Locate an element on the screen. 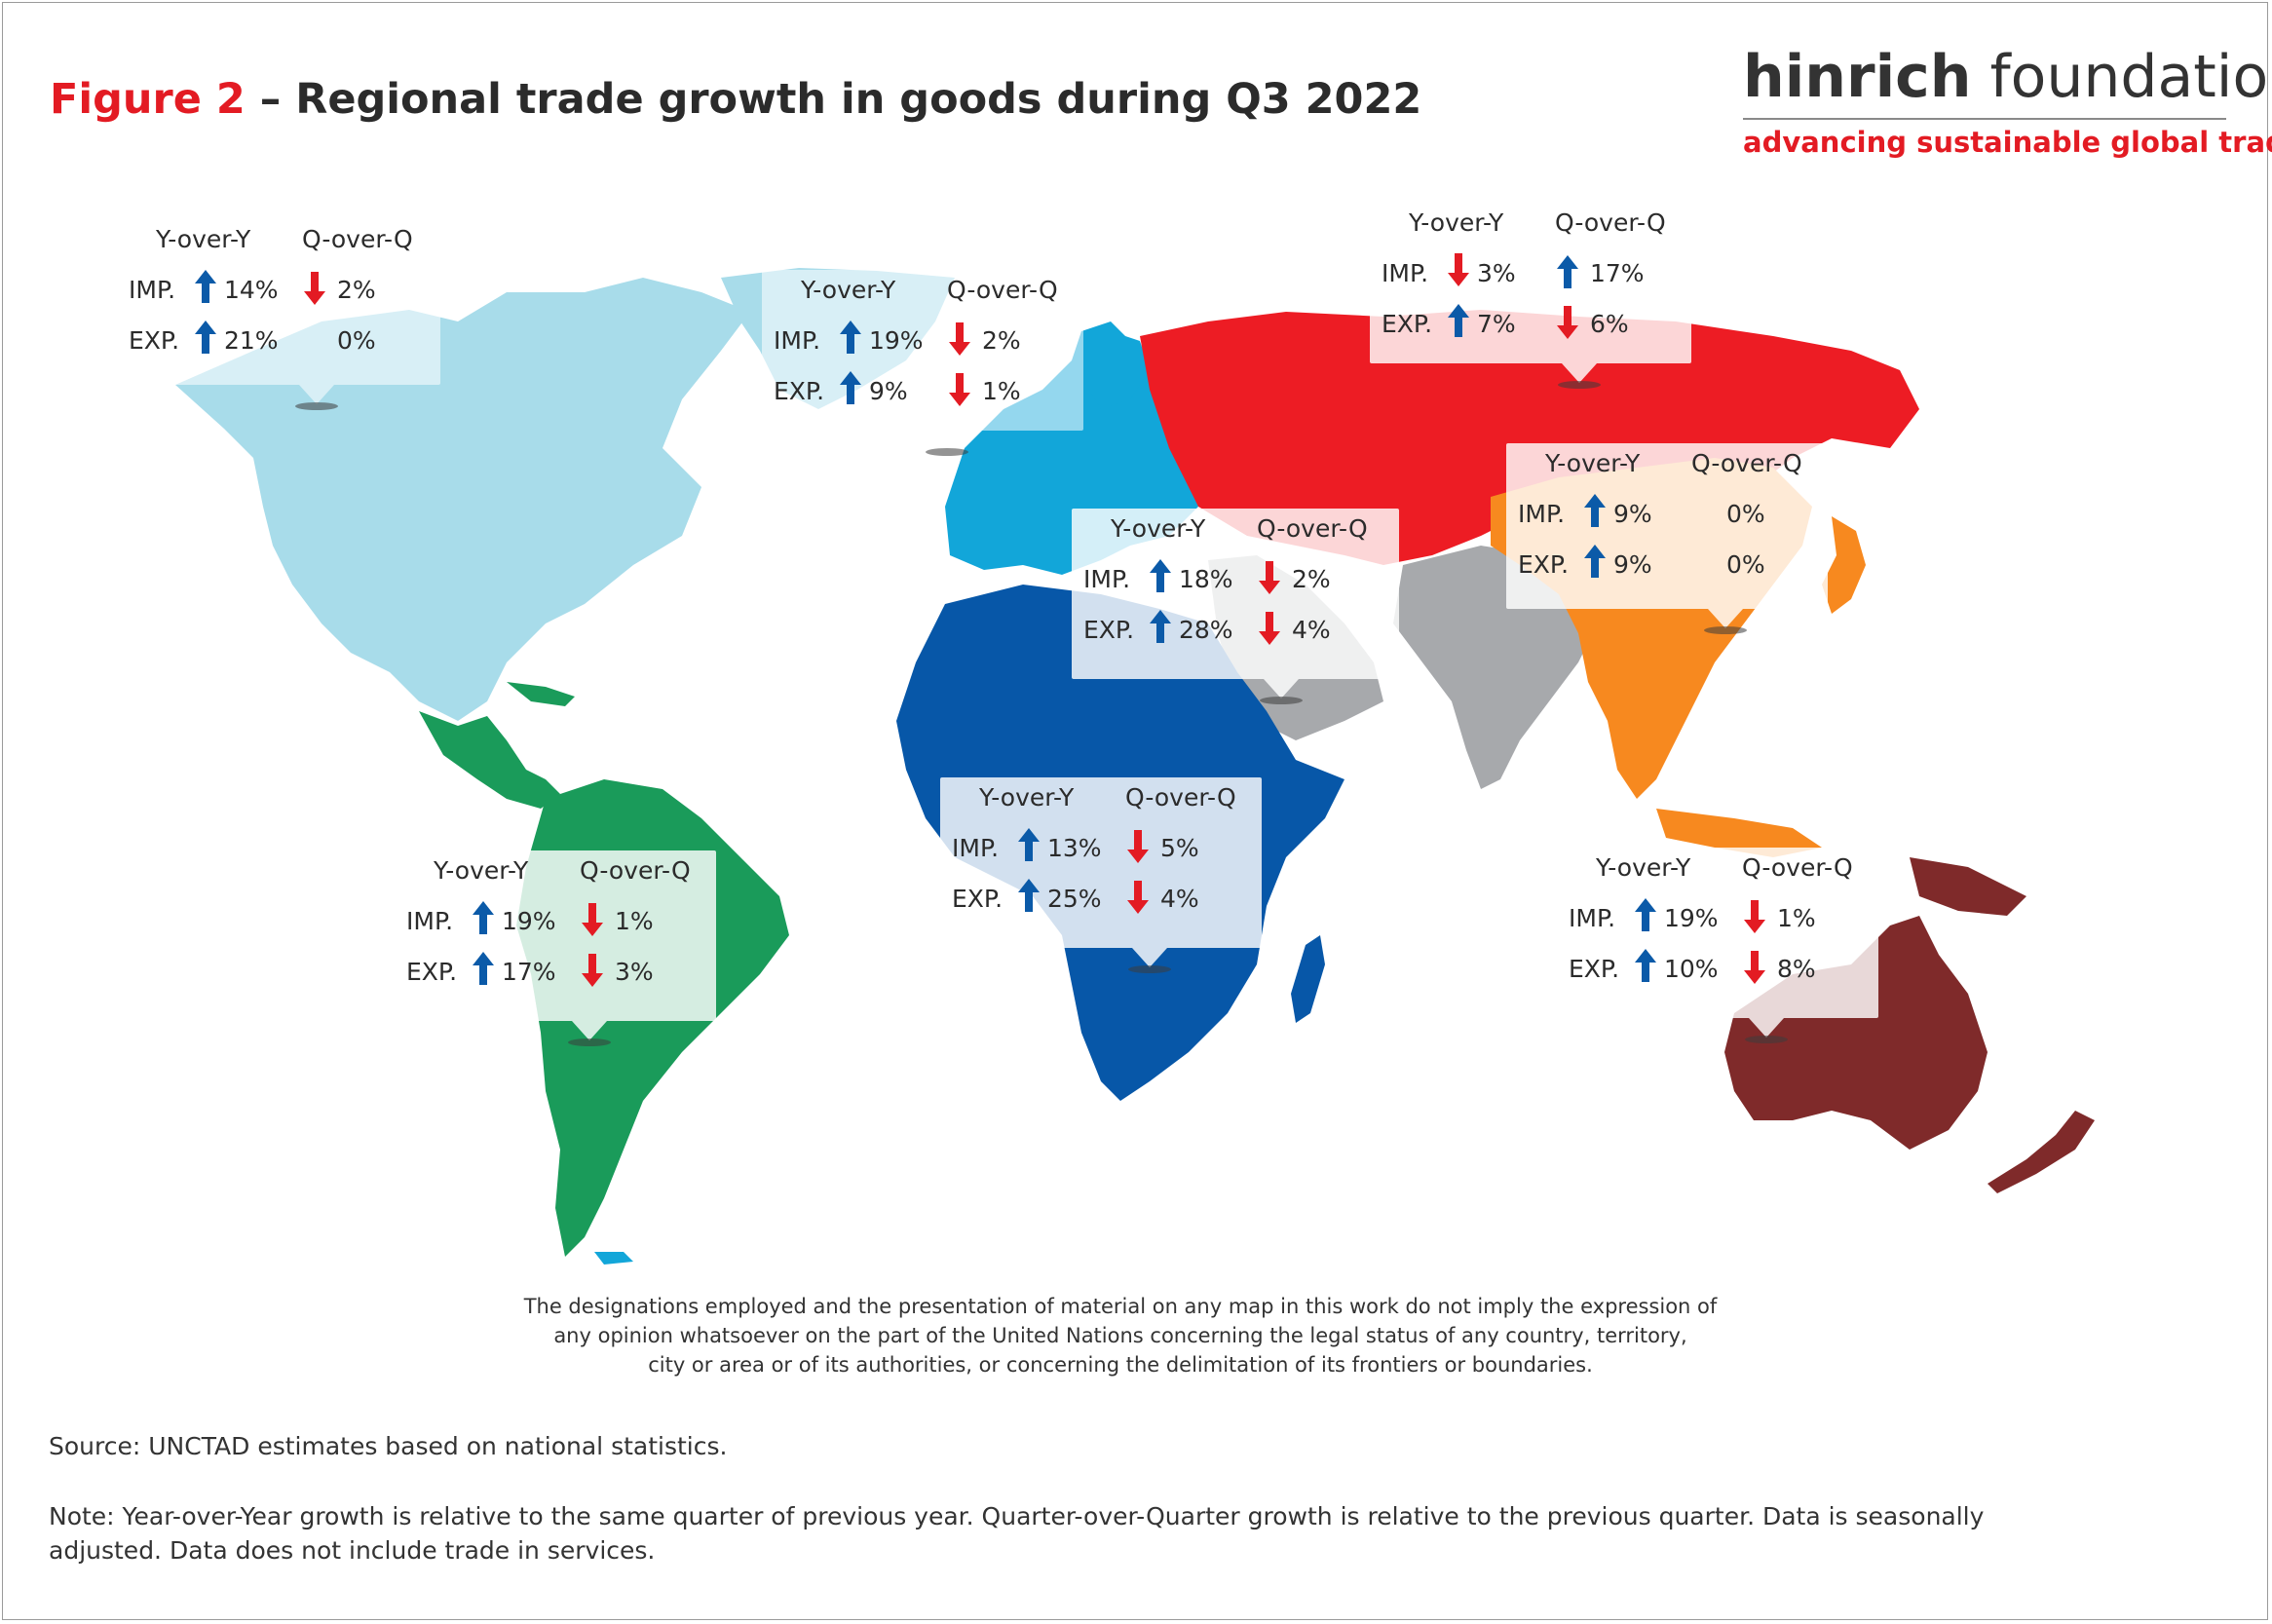 This screenshot has width=2272, height=1624. region-central-america is located at coordinates (489, 760).